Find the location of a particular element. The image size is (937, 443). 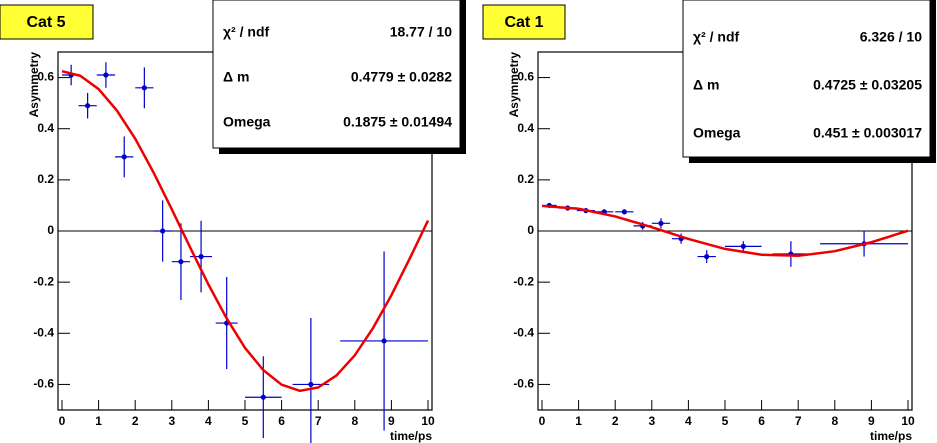

category-label: Cat 1 is located at coordinates (523, 22).